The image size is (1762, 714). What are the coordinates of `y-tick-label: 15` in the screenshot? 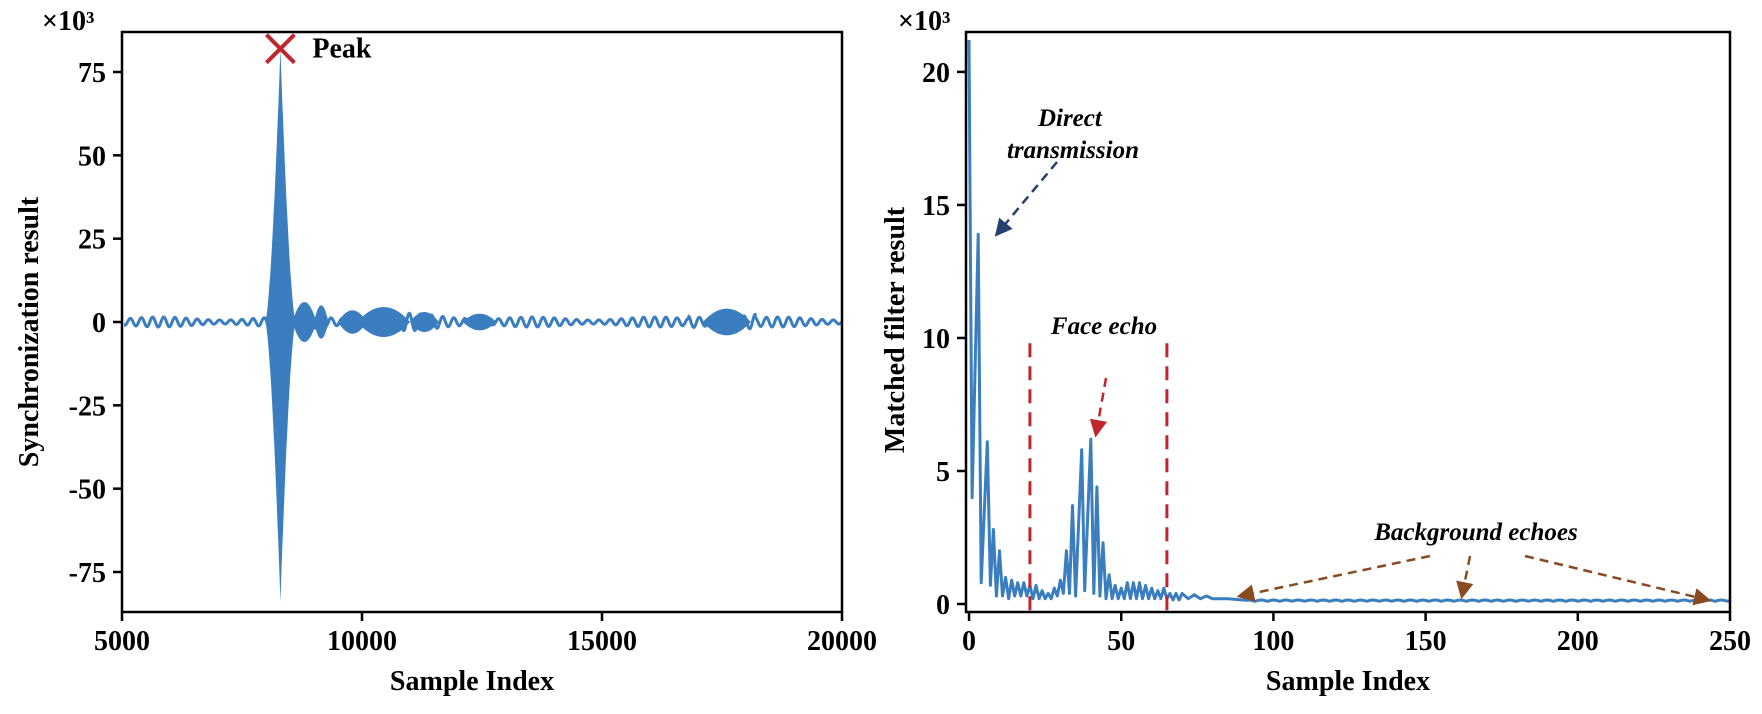 It's located at (936, 206).